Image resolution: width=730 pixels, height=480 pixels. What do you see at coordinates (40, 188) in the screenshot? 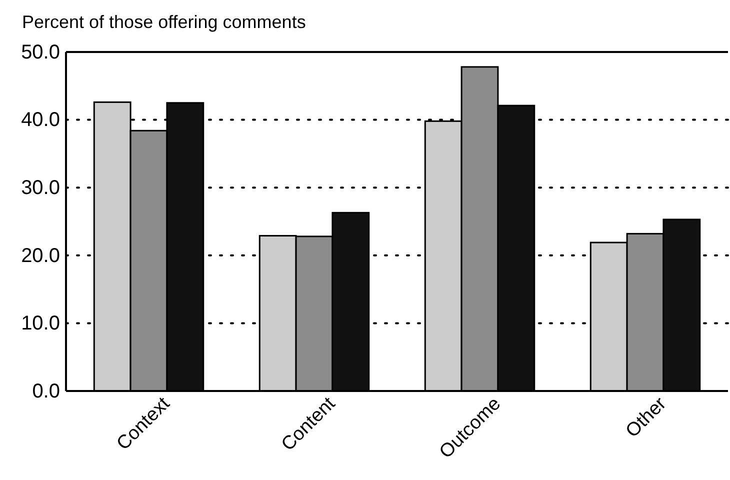
I see `y-tick-label: 30.0` at bounding box center [40, 188].